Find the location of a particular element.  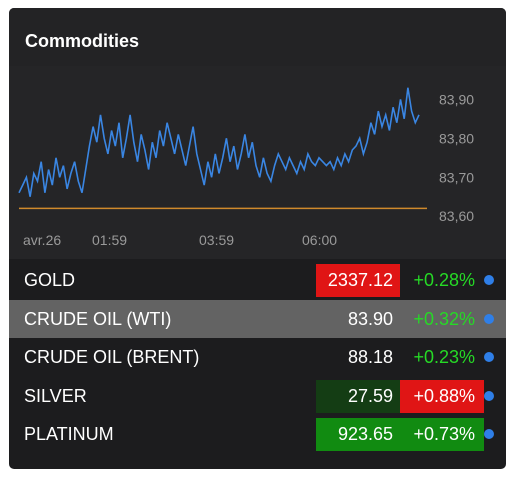

commodity-change: +0.88% is located at coordinates (442, 396).